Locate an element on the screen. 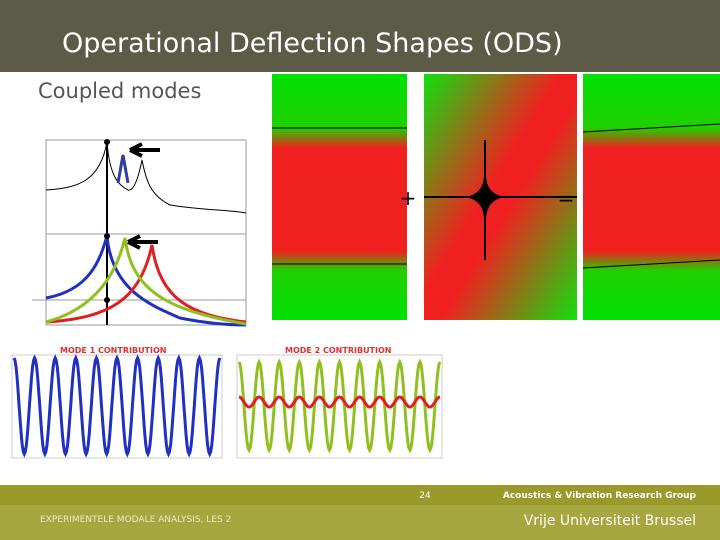  mode2-small-wave is located at coordinates (339, 402).